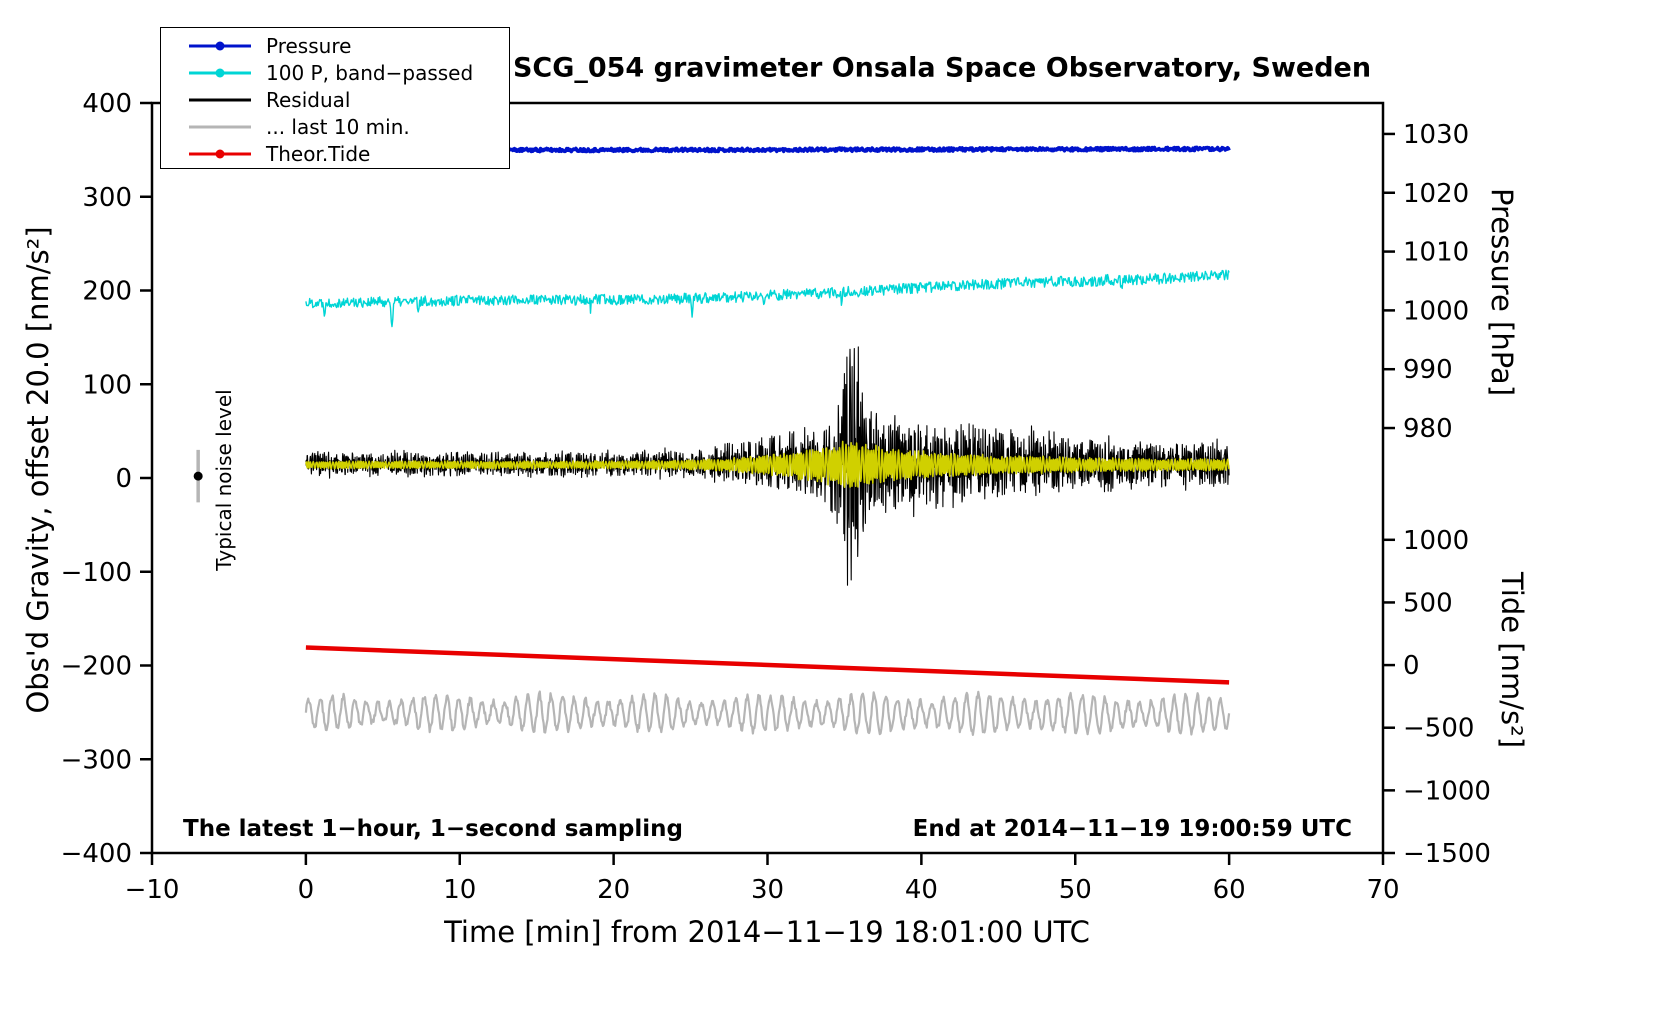  I want to click on y-axis-label-pressure: Pressure [hPa], so click(1502, 292).